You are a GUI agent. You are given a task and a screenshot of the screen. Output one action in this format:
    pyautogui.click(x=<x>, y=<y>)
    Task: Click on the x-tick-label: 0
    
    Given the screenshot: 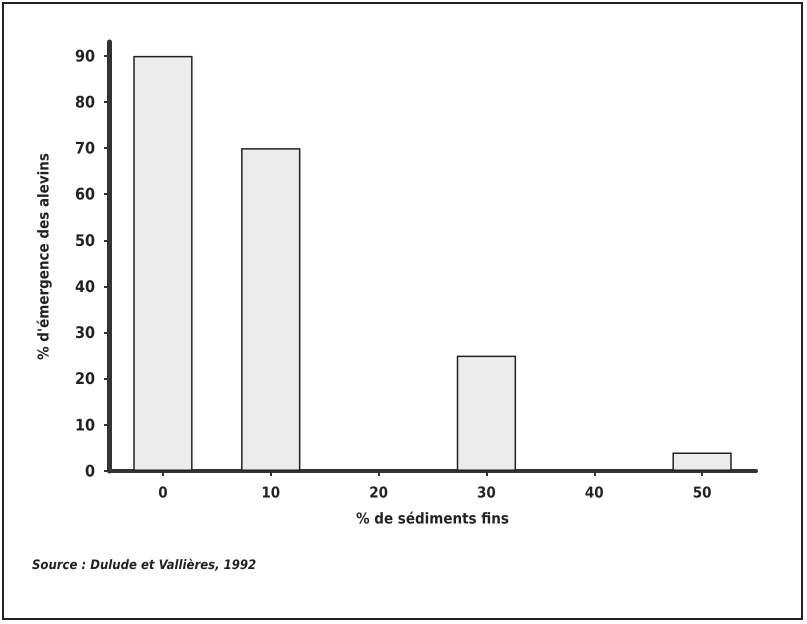 What is the action you would take?
    pyautogui.click(x=163, y=493)
    